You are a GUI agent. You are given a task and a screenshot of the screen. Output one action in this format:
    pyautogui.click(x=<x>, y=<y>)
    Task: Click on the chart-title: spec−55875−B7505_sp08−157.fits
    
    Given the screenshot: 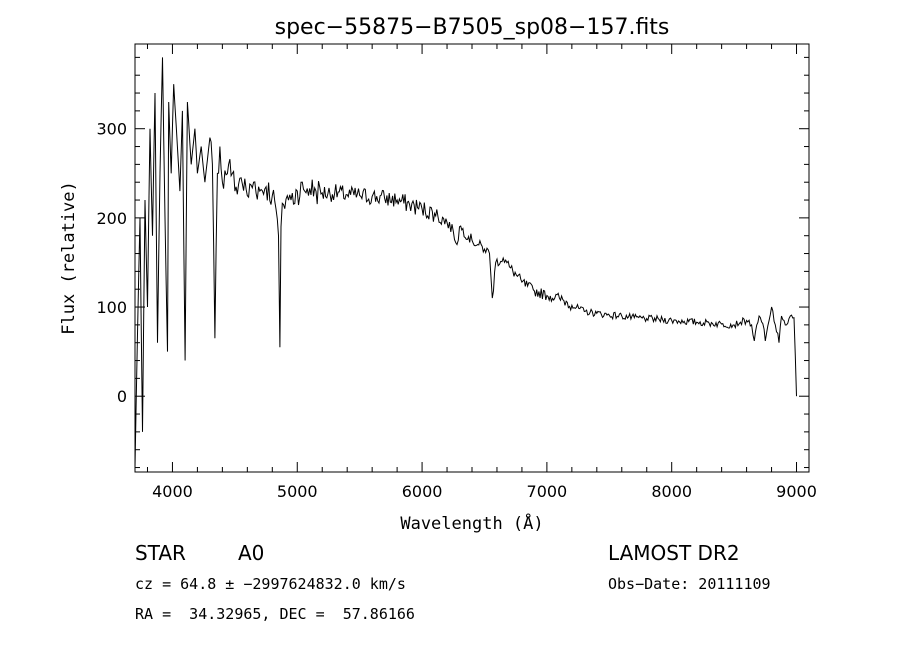 What is the action you would take?
    pyautogui.click(x=472, y=27)
    